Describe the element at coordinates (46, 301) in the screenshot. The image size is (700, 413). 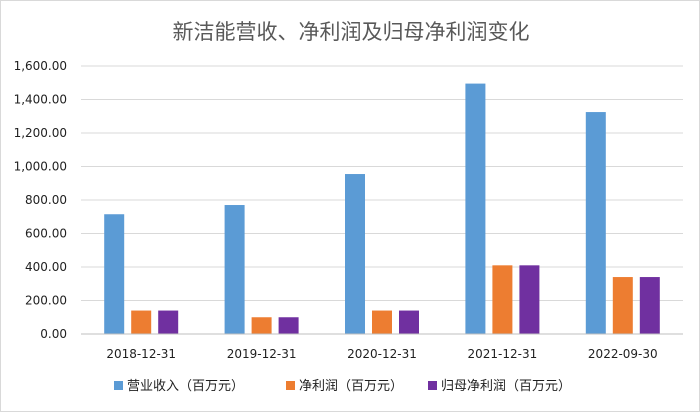
I see `y-tick-label: 200.00` at that location.